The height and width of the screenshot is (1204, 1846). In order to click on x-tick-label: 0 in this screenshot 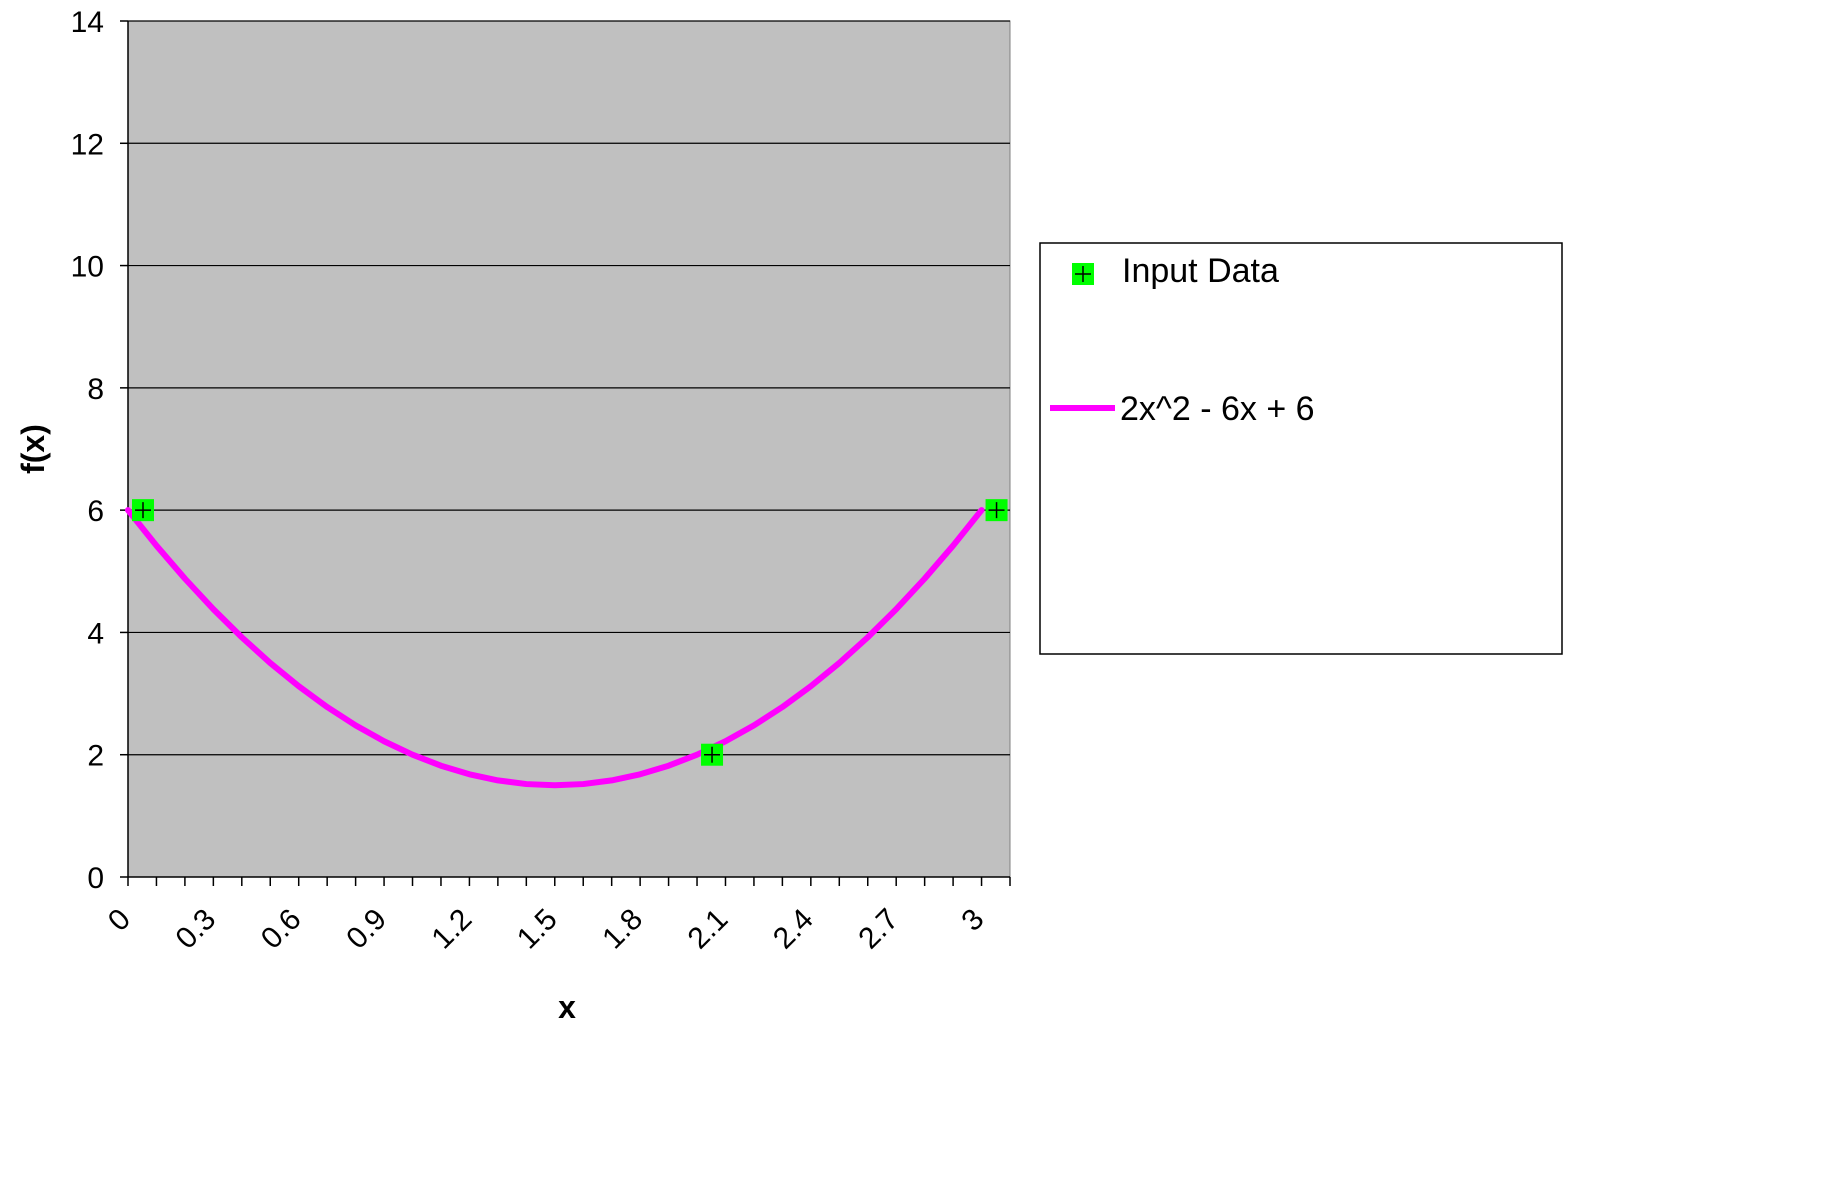, I will do `click(119, 920)`.